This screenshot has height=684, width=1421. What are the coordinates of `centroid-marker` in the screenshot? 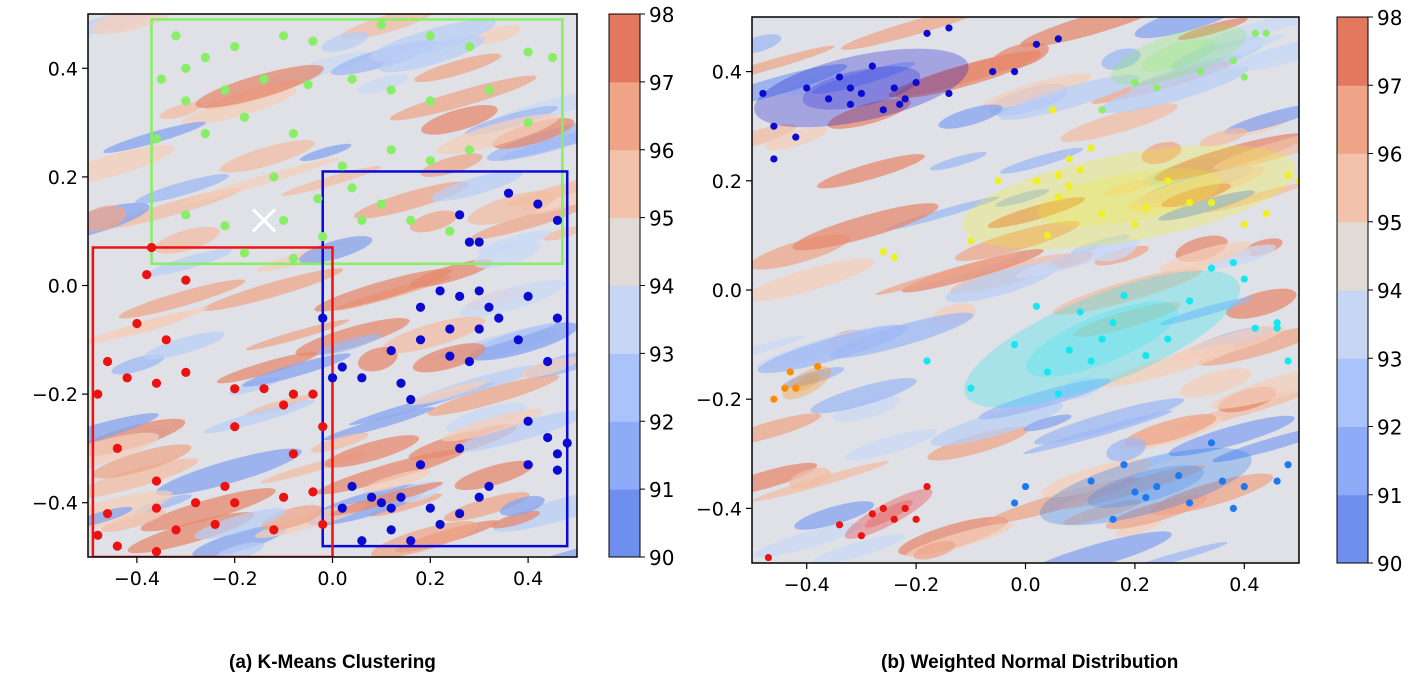 It's located at (264, 220).